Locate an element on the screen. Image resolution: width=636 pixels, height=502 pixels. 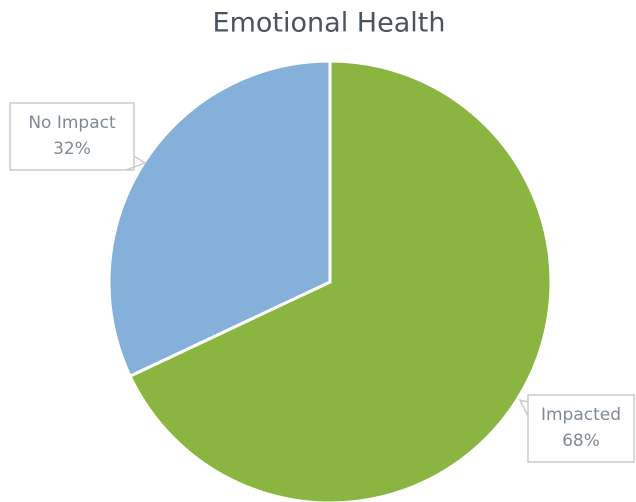
chart-title: Emotional Health is located at coordinates (329, 23).